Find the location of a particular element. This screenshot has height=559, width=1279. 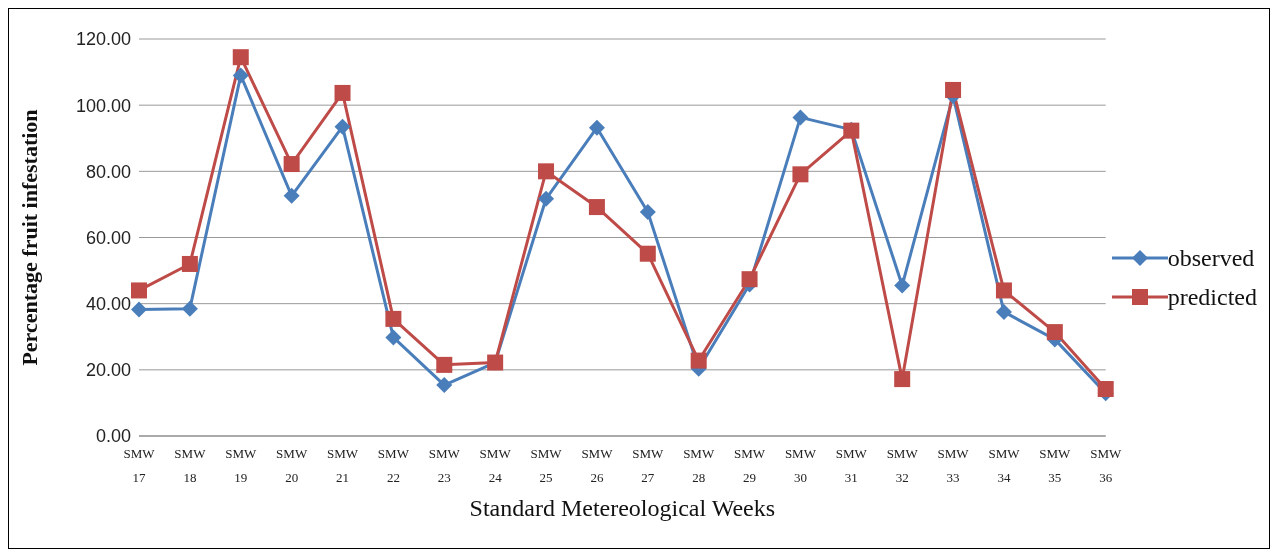

legend-label: predicted is located at coordinates (1212, 297).